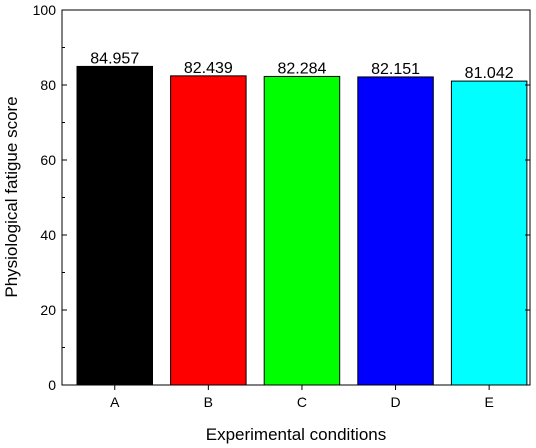 Image resolution: width=536 pixels, height=448 pixels. Describe the element at coordinates (488, 402) in the screenshot. I see `x-tick-label-e: E` at that location.